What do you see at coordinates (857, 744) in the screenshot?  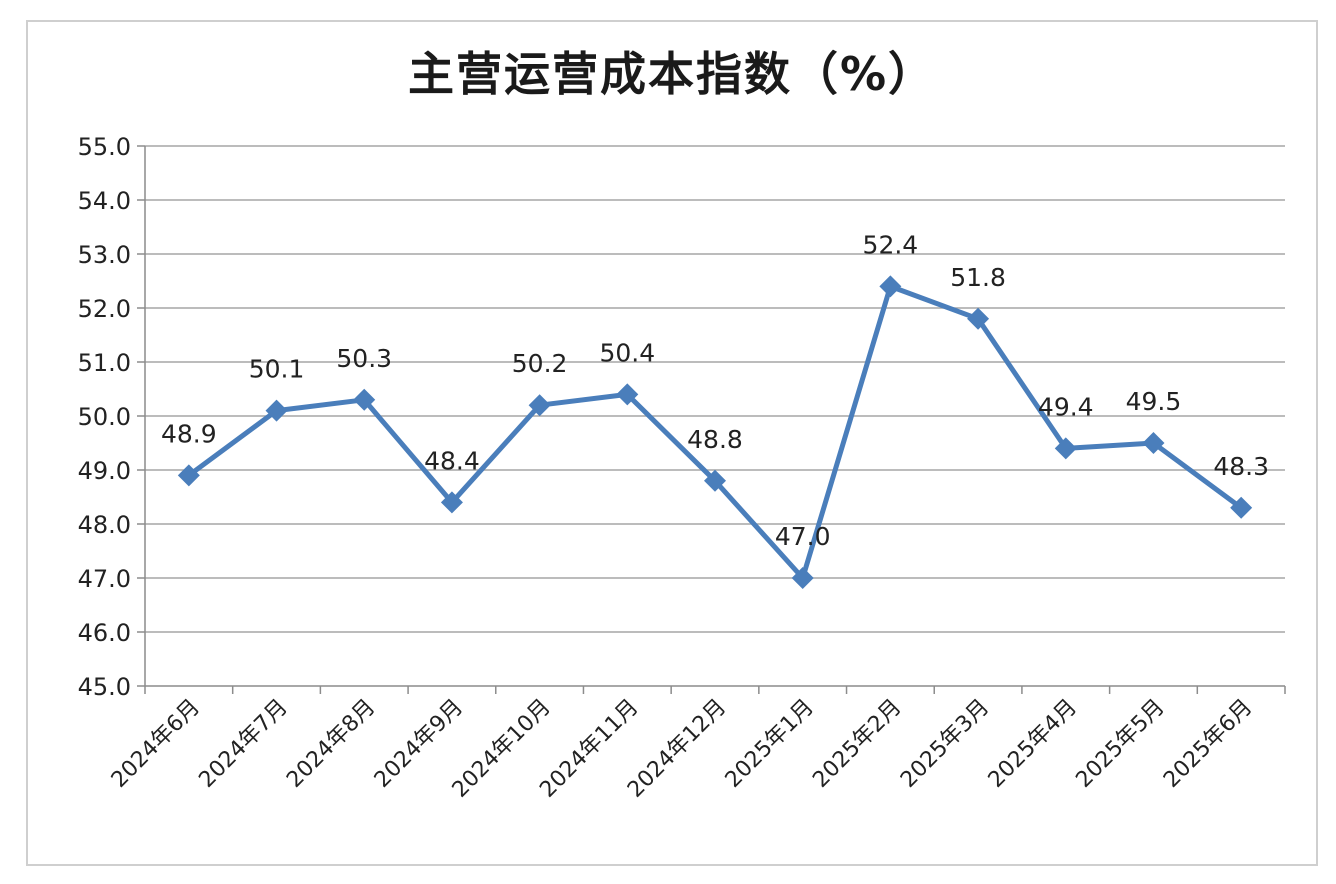 I see `x-tick-label: 2025年2月` at bounding box center [857, 744].